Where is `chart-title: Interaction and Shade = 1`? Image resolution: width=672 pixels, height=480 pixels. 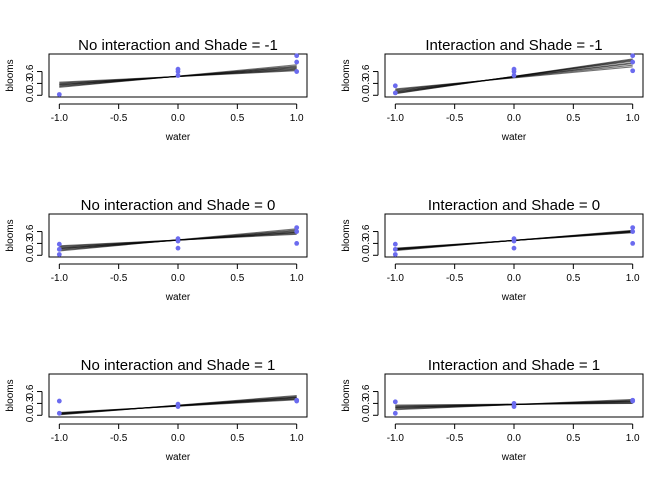 chart-title: Interaction and Shade = 1 is located at coordinates (514, 365).